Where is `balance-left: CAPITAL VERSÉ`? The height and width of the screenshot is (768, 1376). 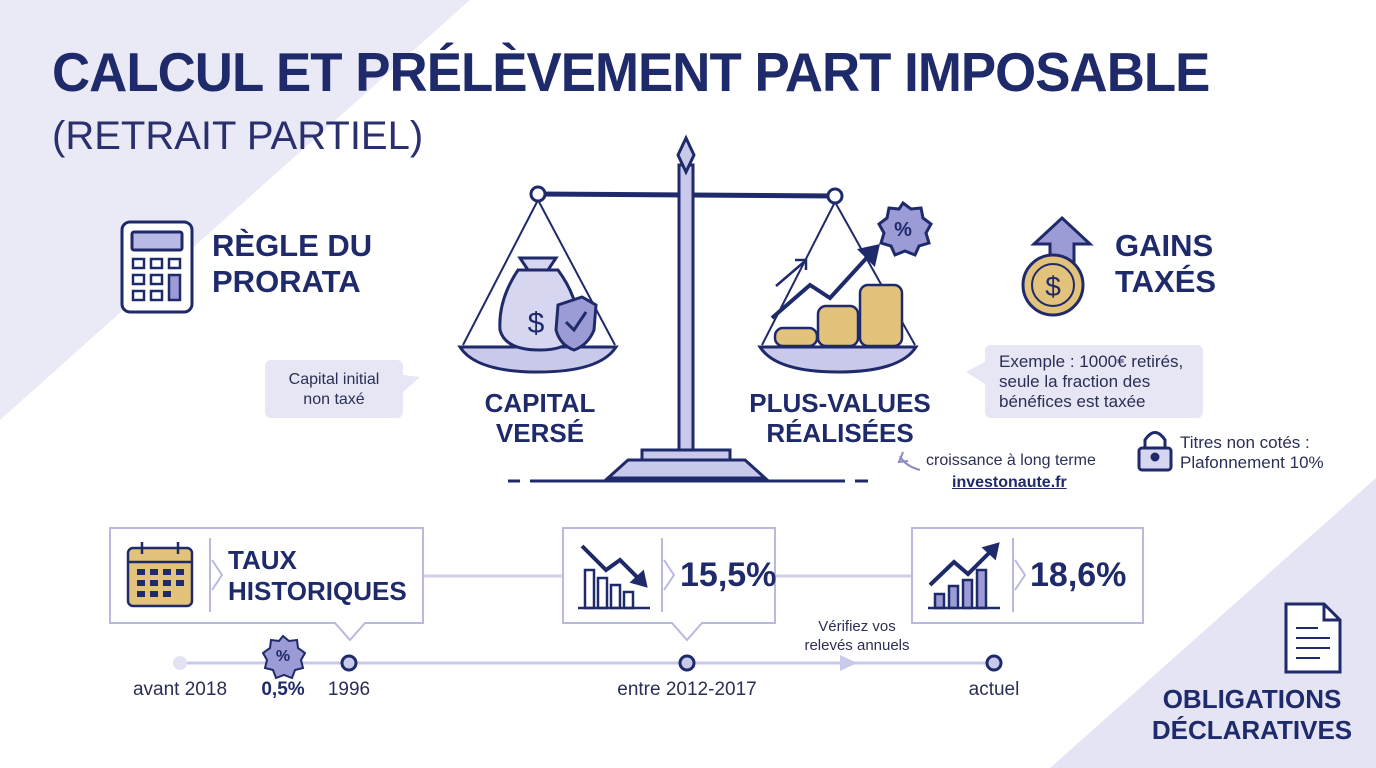
balance-left: CAPITAL VERSÉ is located at coordinates (540, 418).